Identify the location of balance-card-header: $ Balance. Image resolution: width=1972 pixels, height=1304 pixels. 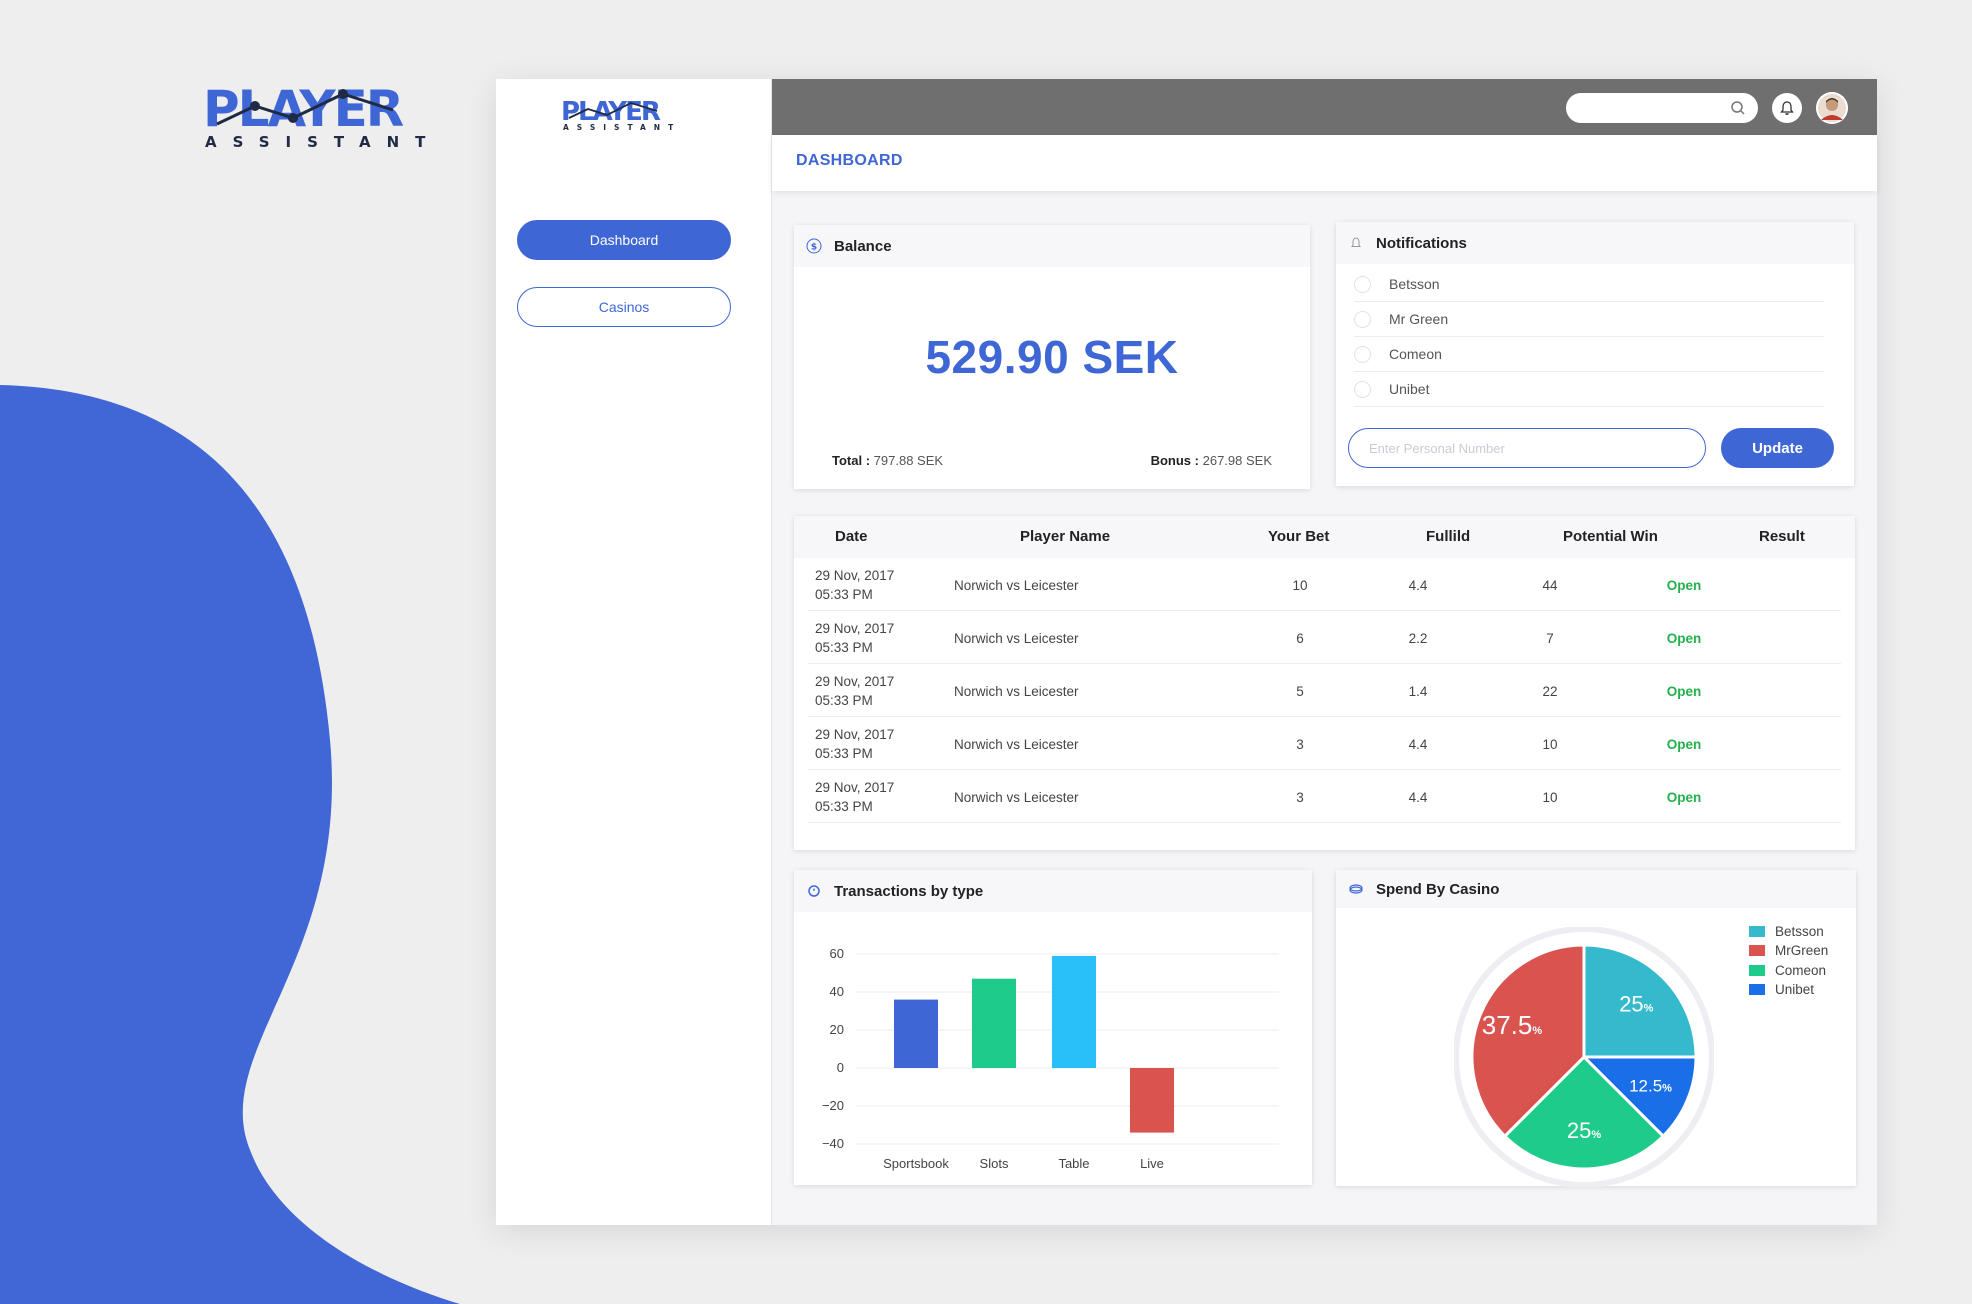
(1052, 246).